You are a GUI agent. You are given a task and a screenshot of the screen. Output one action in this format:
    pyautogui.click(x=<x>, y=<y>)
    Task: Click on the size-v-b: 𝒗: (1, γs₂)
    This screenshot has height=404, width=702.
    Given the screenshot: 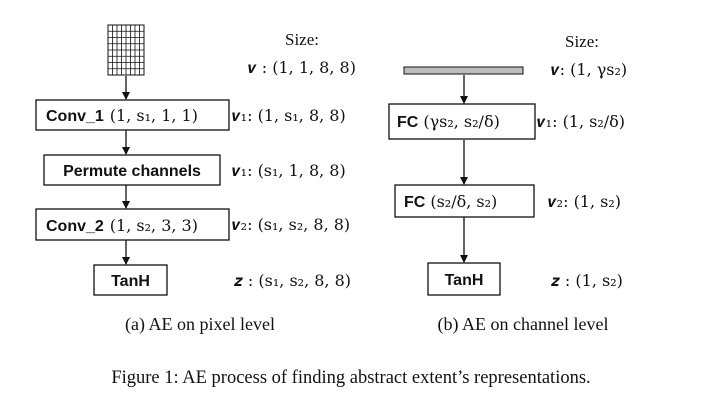 What is the action you would take?
    pyautogui.click(x=589, y=69)
    